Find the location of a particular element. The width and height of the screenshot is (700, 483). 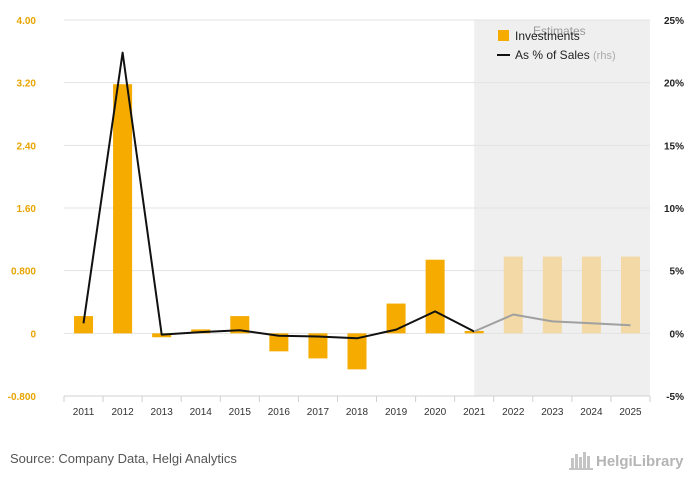

x-axis-tick-label: 2015 is located at coordinates (240, 412).